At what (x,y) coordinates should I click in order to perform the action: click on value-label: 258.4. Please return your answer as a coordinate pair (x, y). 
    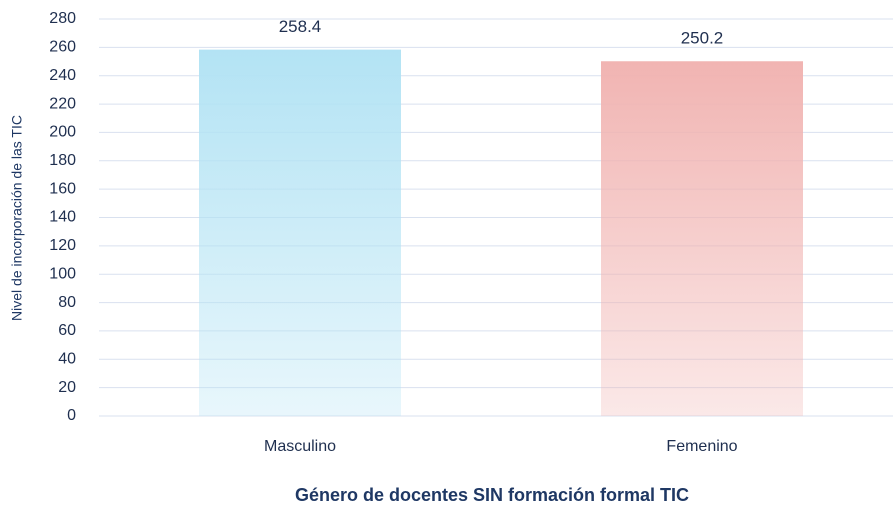
    Looking at the image, I should click on (300, 26).